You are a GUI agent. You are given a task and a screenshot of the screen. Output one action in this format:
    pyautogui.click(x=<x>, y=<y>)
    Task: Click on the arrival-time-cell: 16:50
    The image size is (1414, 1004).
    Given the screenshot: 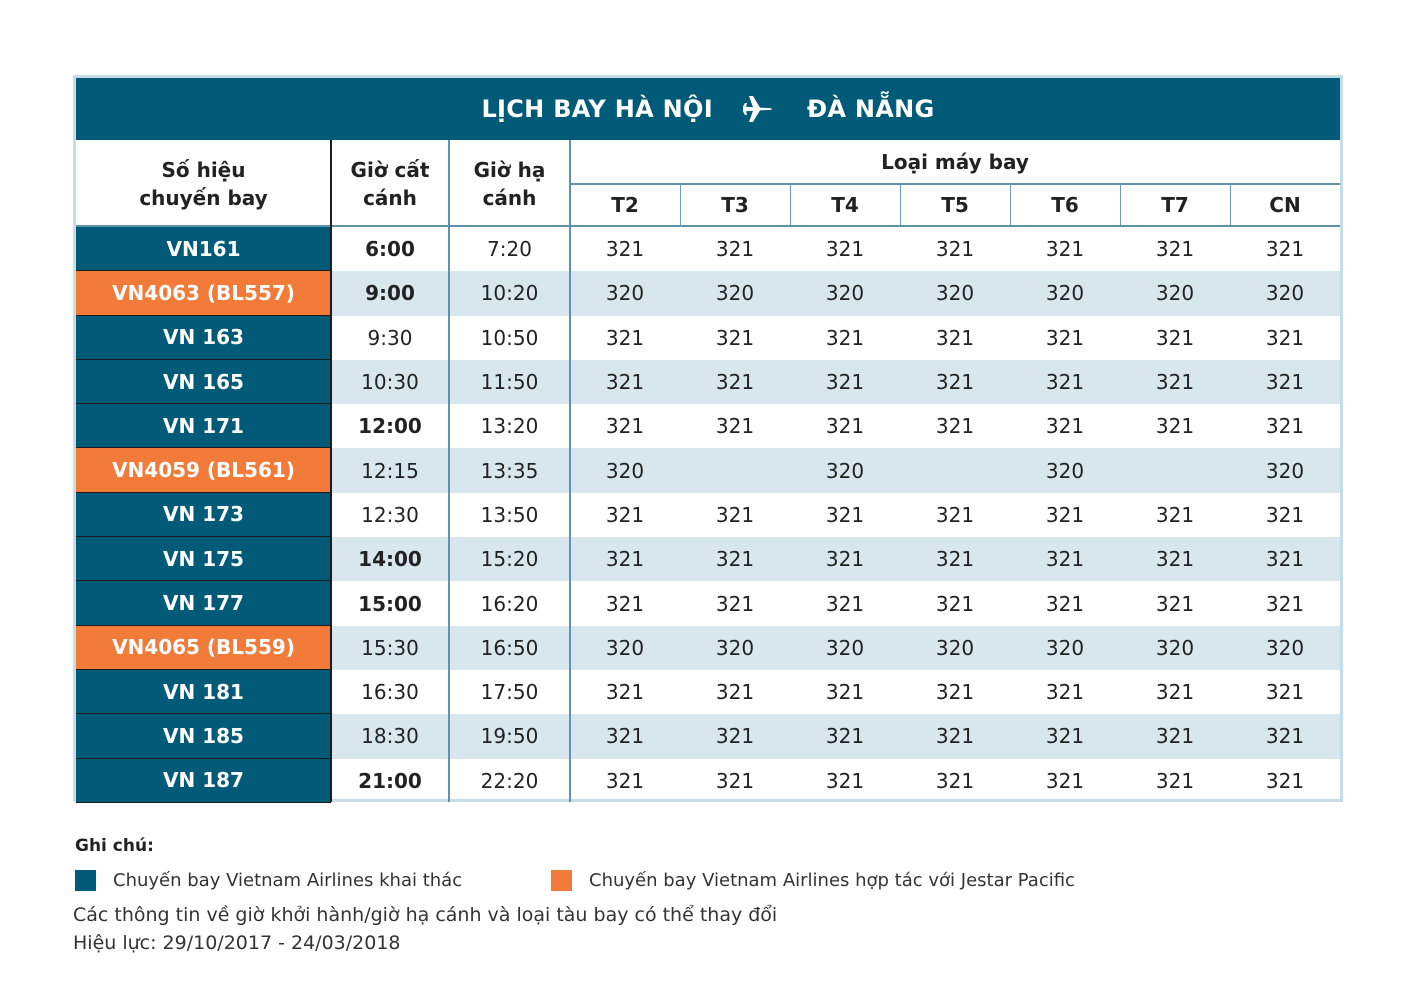 What is the action you would take?
    pyautogui.click(x=509, y=647)
    